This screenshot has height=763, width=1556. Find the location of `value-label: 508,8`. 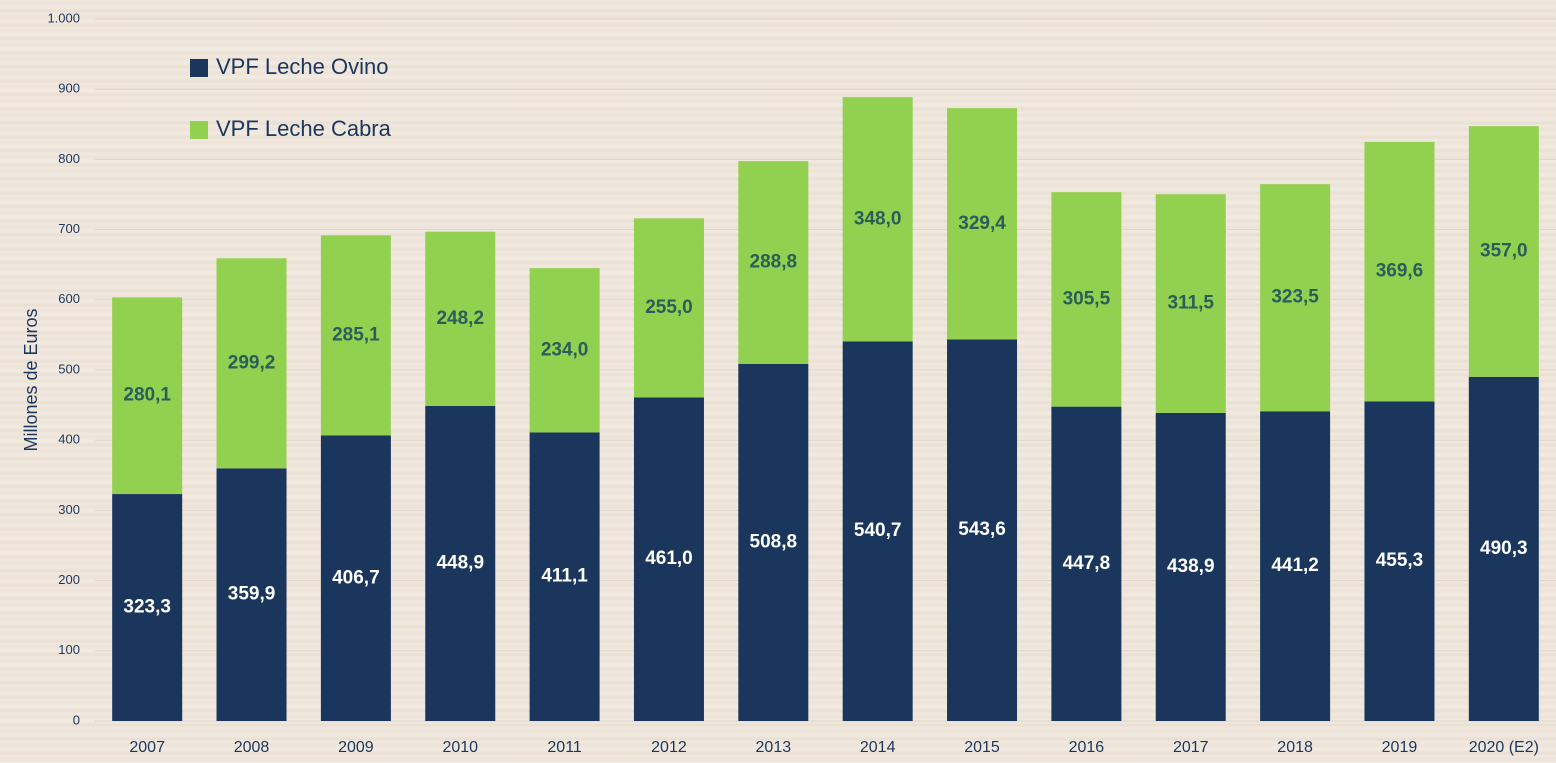

value-label: 508,8 is located at coordinates (774, 541).